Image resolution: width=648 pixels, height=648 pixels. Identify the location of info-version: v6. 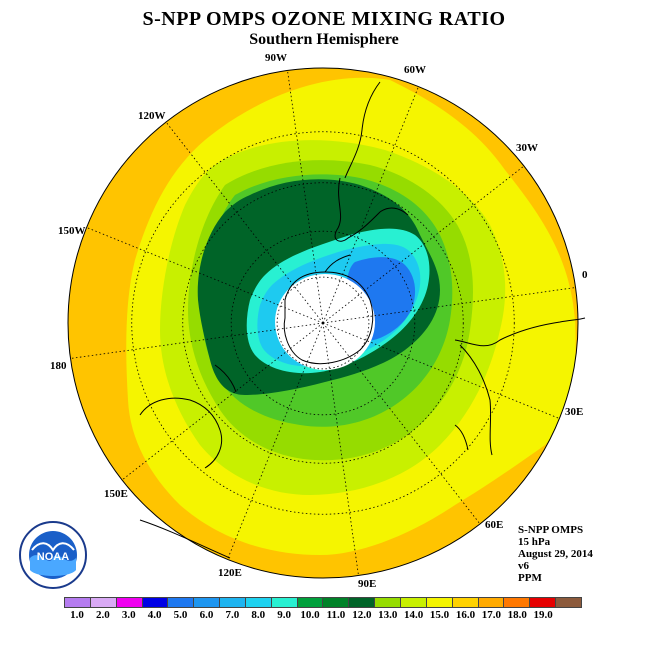
(523, 566).